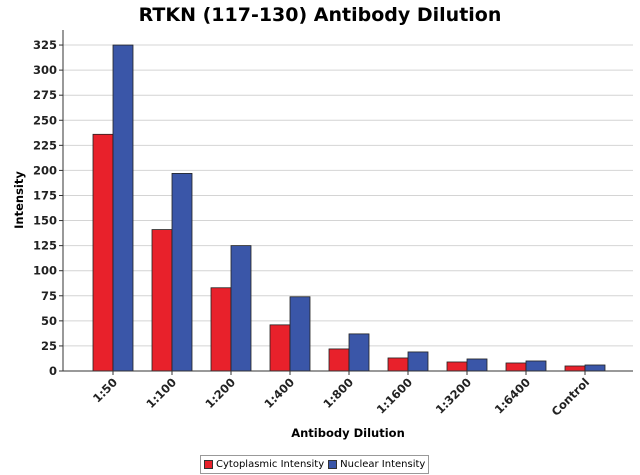 The height and width of the screenshot is (475, 640). Describe the element at coordinates (320, 15) in the screenshot. I see `chart-title: RTKN (117-130) Antibody Dilution` at that location.